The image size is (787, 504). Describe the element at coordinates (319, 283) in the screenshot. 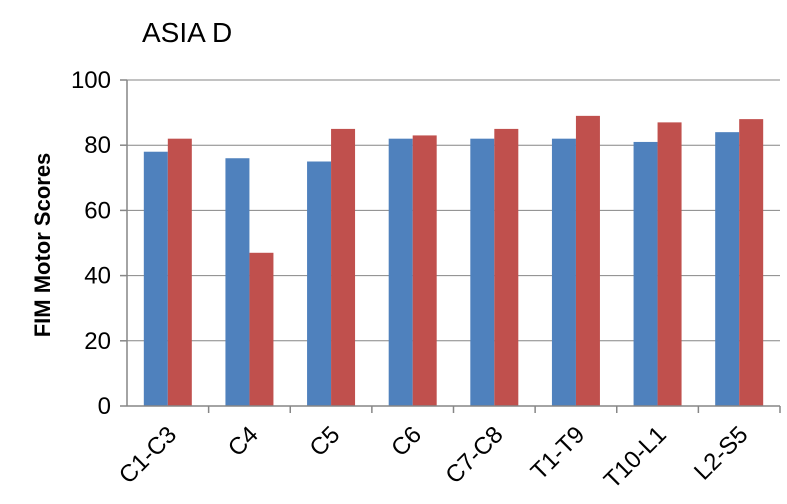

I see `bar-series1-C5` at that location.